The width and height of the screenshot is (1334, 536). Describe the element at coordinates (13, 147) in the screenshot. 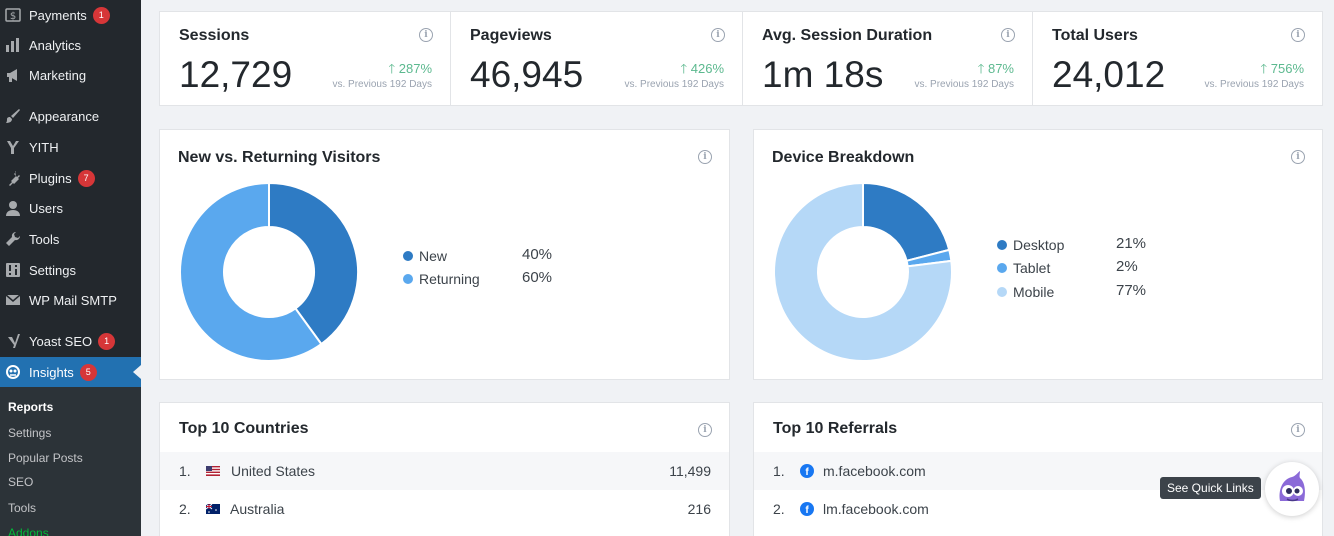

I see `yith-icon` at that location.